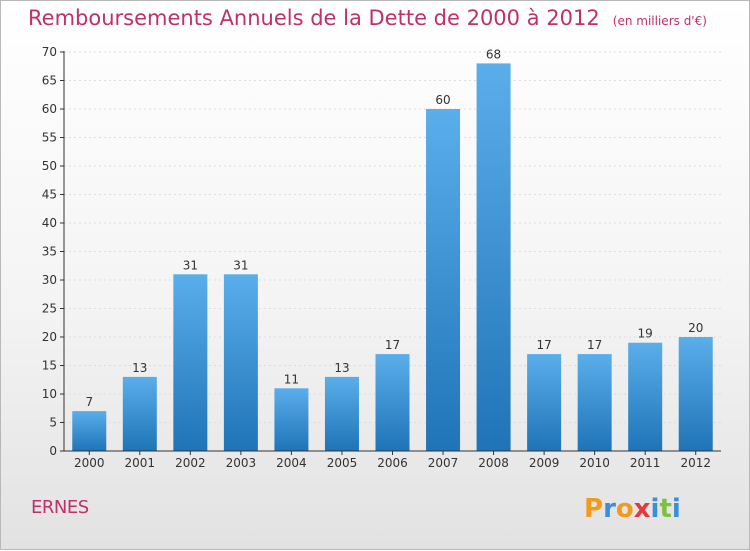  I want to click on y-tick-label: 10, so click(49, 394).